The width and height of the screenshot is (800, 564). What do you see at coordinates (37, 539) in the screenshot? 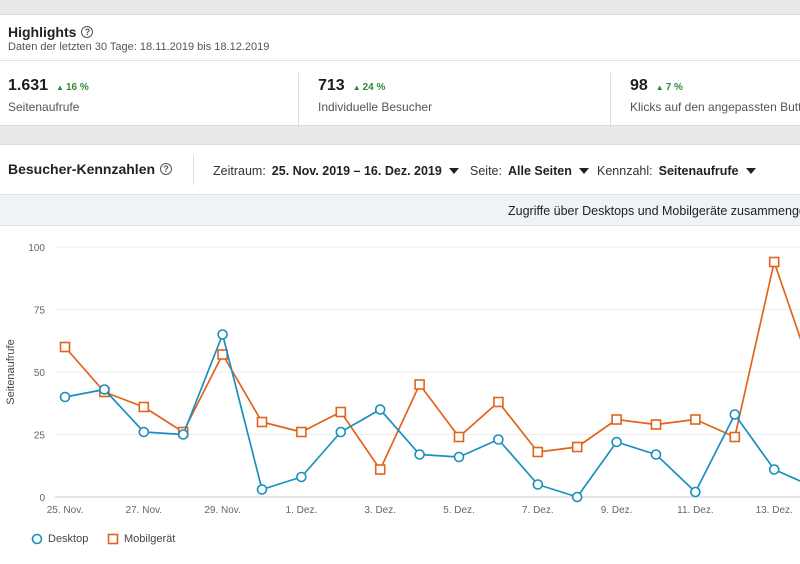
I see `legend-circle-marker` at bounding box center [37, 539].